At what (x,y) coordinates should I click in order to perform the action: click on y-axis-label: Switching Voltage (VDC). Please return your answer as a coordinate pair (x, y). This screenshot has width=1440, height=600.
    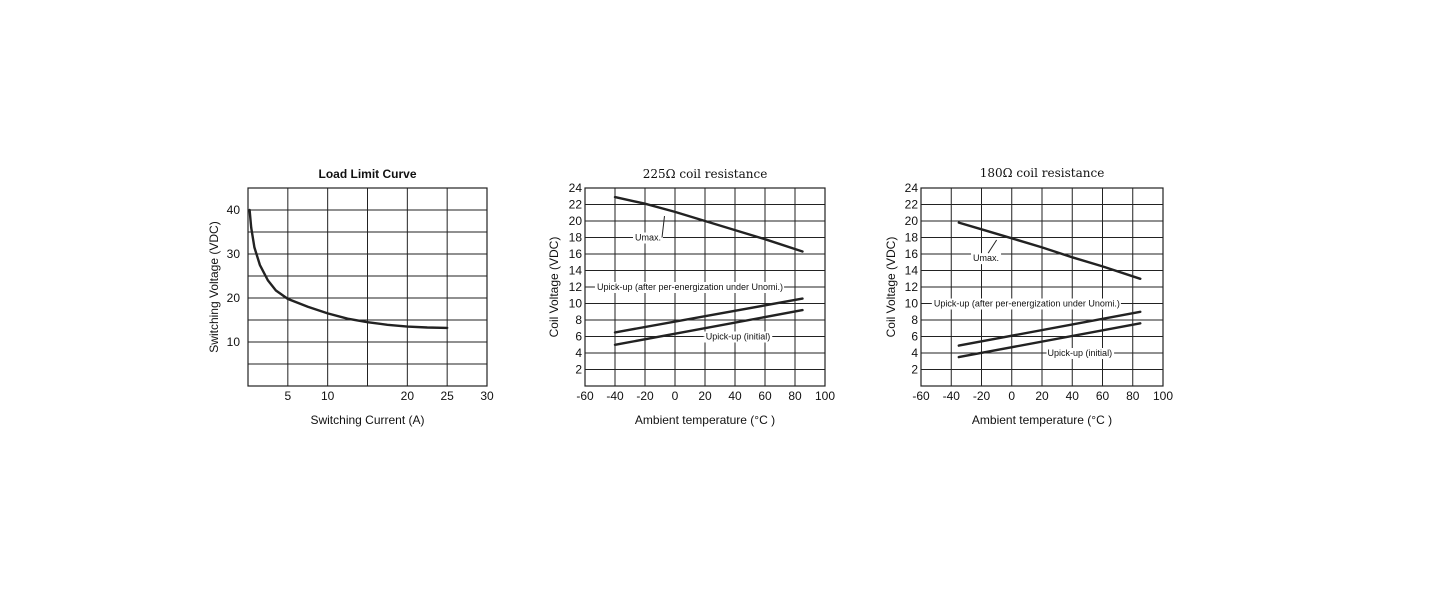
    Looking at the image, I should click on (214, 286).